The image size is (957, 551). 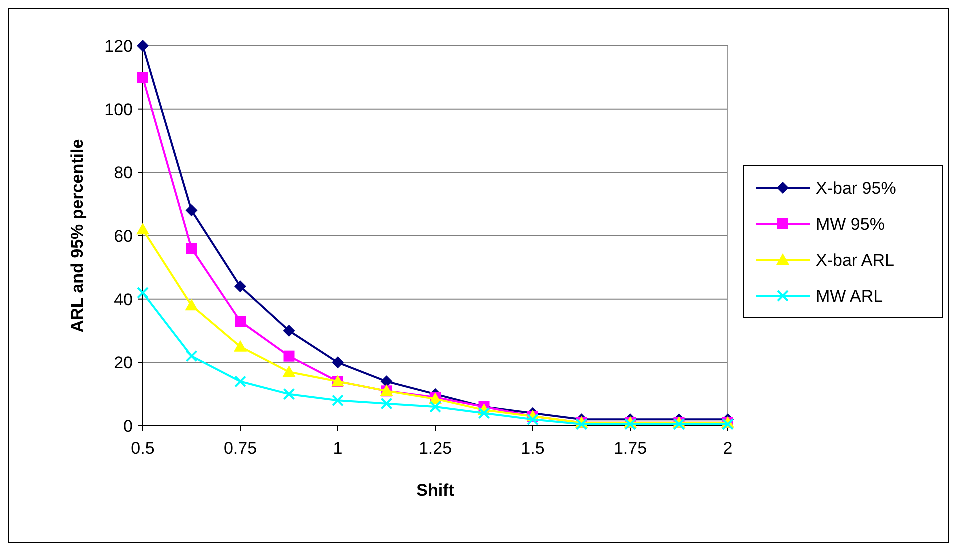 I want to click on y-tick-label: 20, so click(x=123, y=363).